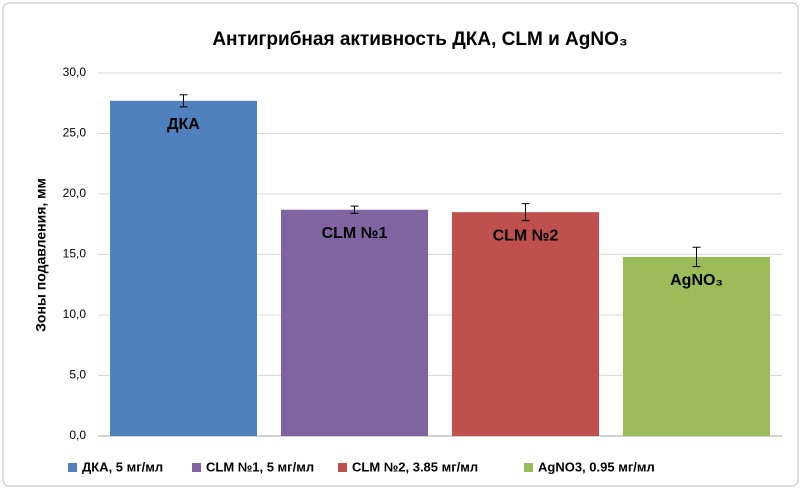 Image resolution: width=802 pixels, height=490 pixels. What do you see at coordinates (260, 466) in the screenshot?
I see `legend-label: CLM №1, 5 мг/мл` at bounding box center [260, 466].